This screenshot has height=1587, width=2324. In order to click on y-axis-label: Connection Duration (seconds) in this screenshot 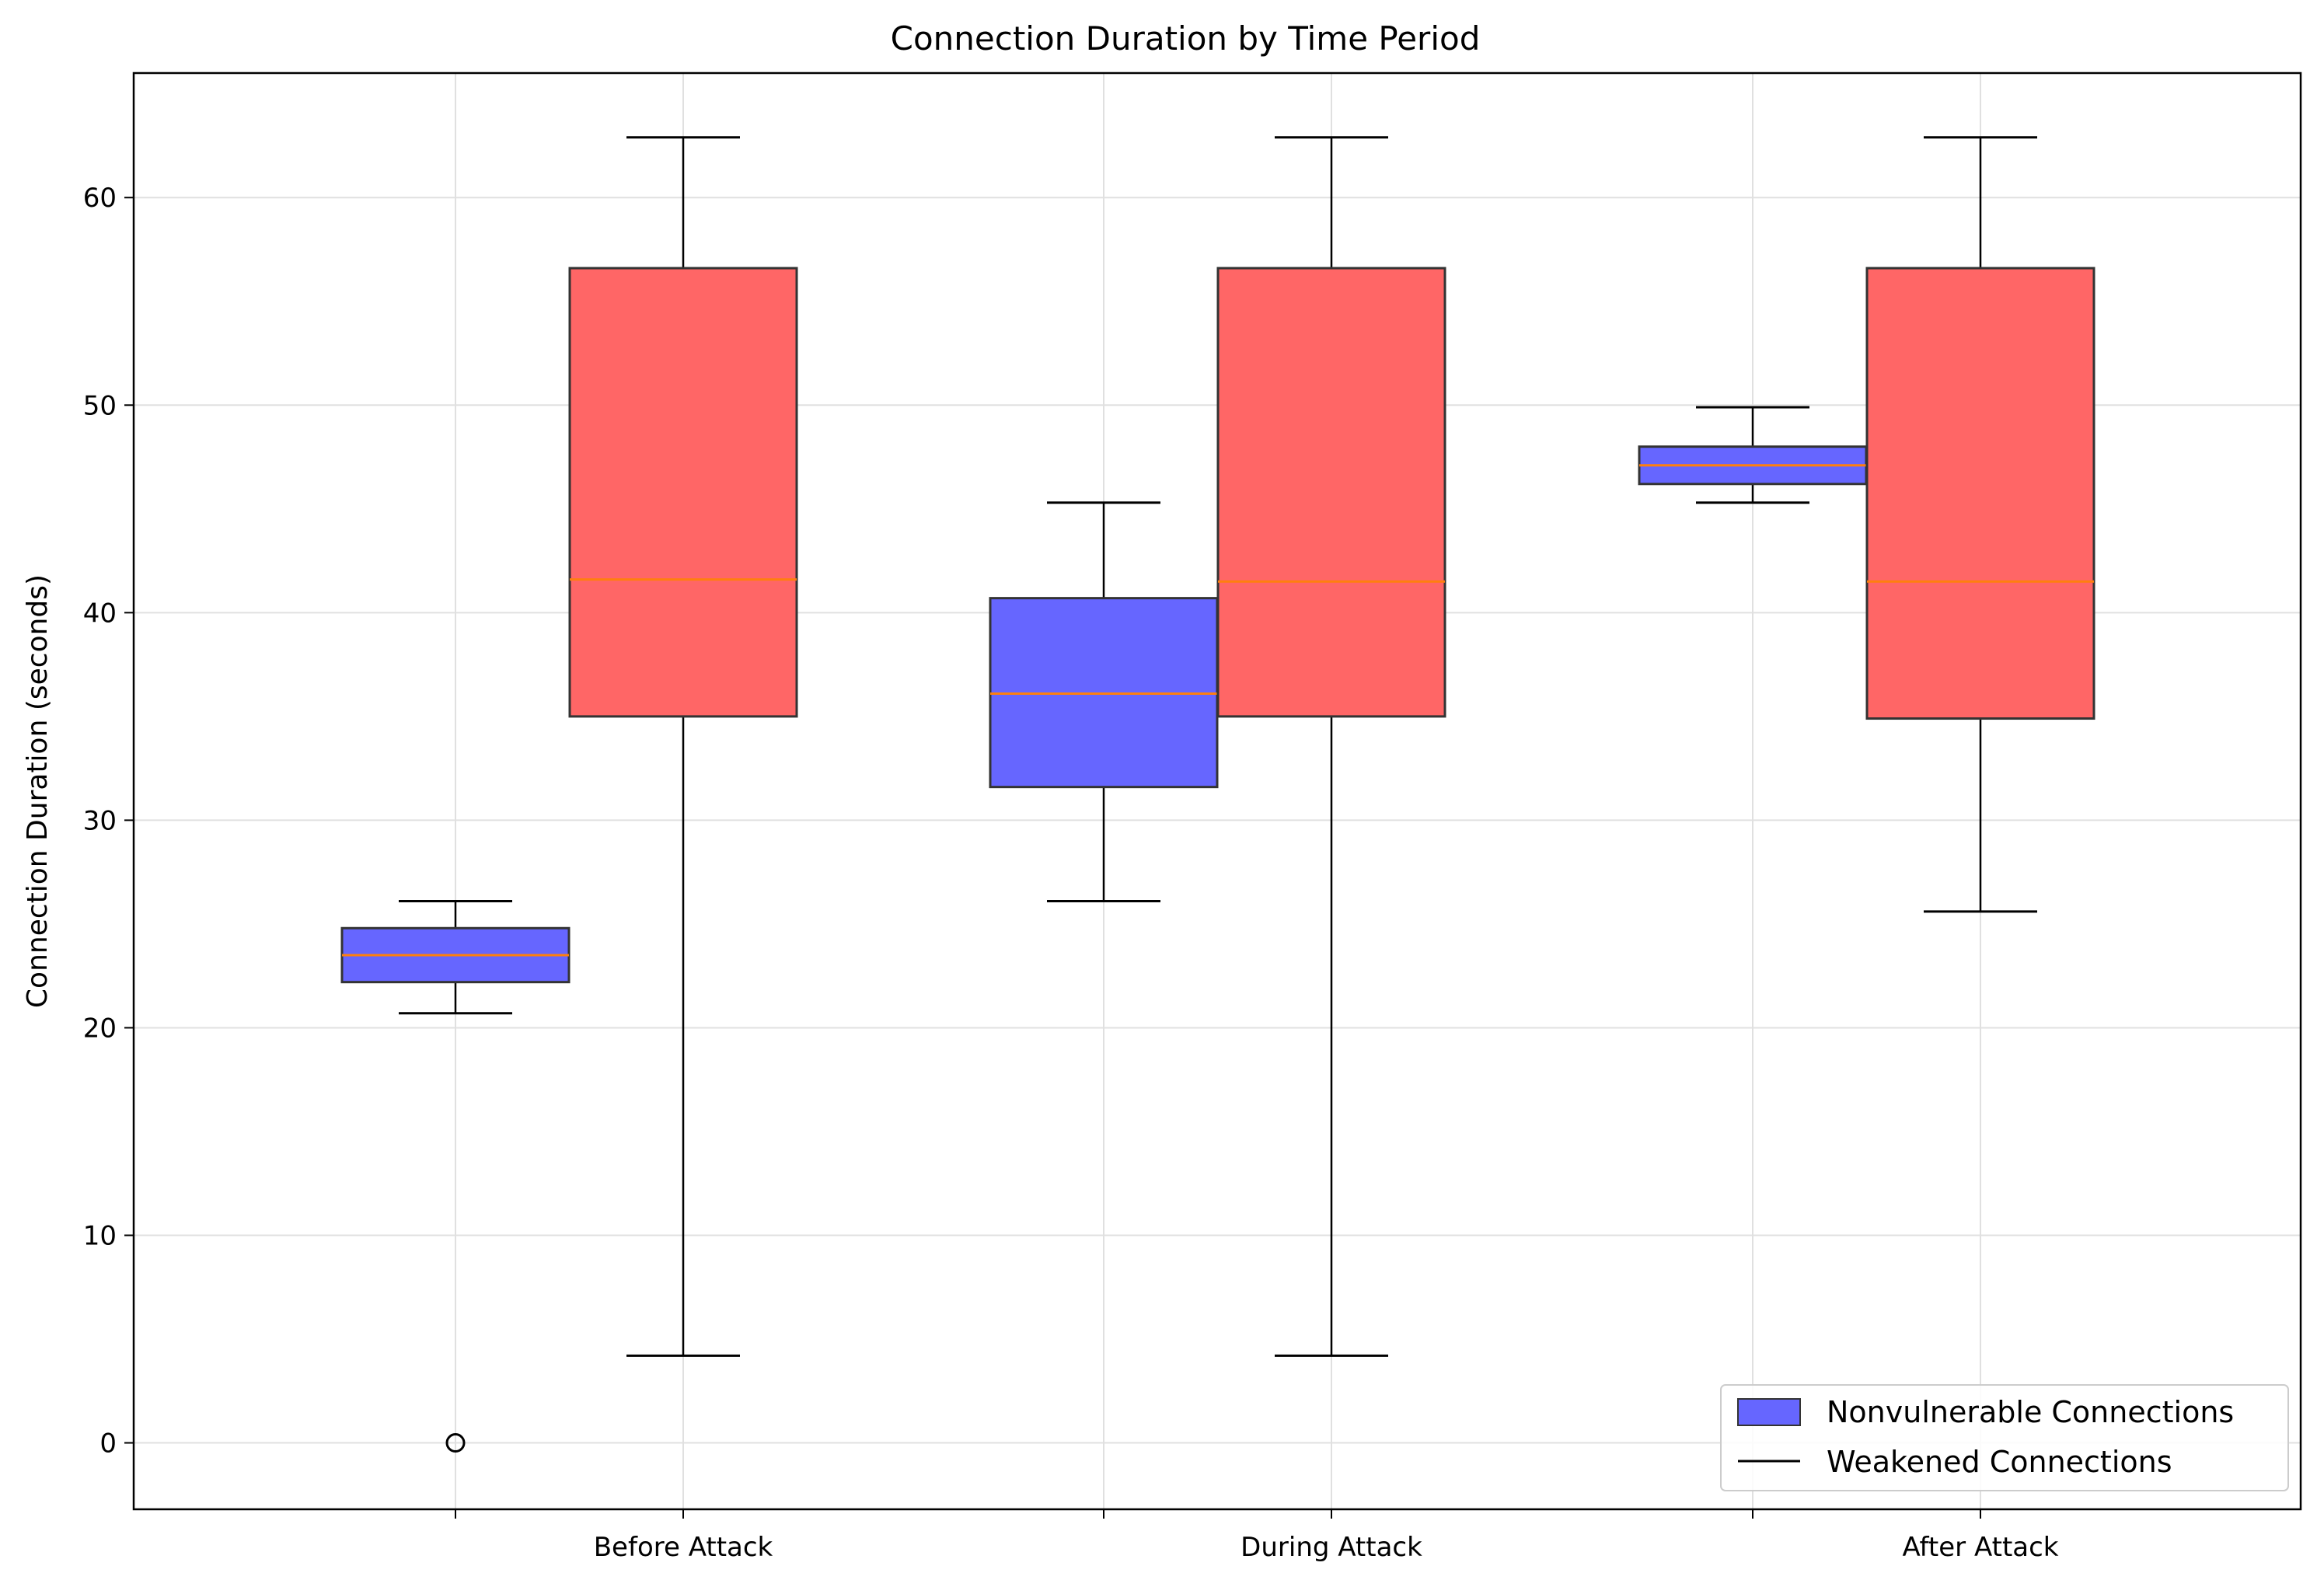, I will do `click(38, 791)`.